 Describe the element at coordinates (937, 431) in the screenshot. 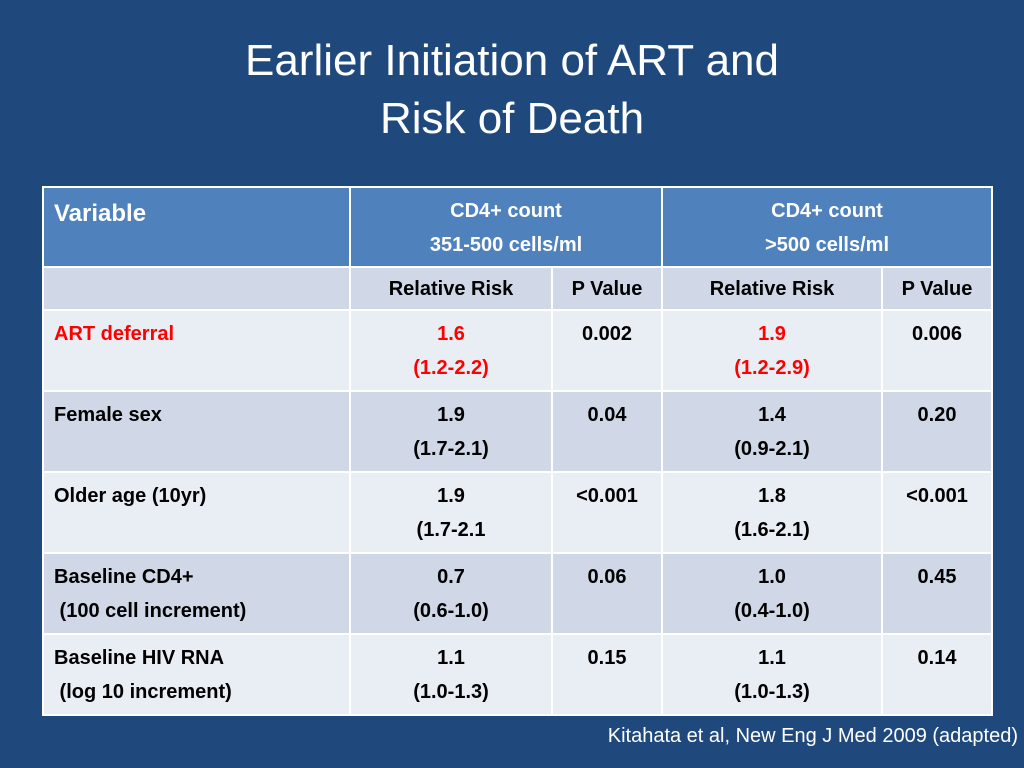

I see `row-p2: 0.20` at that location.